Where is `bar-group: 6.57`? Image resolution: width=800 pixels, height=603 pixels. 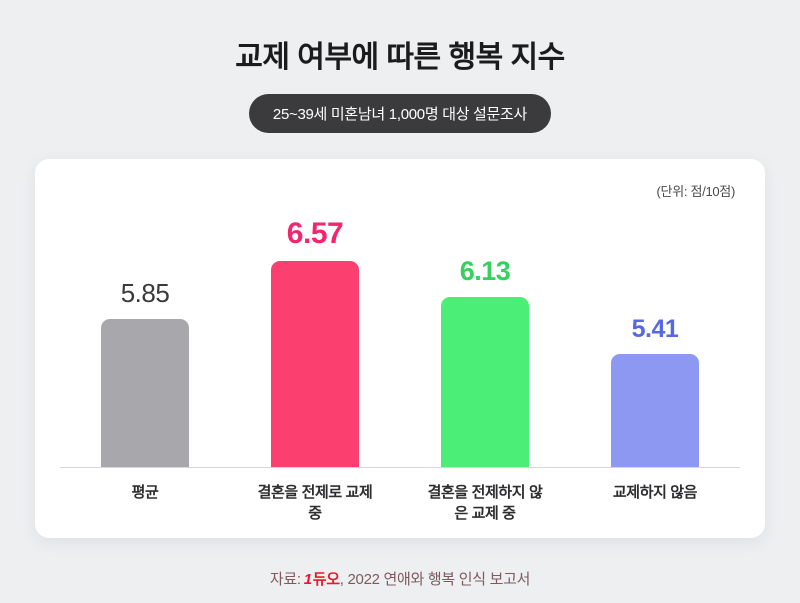
bar-group: 6.57 is located at coordinates (315, 342).